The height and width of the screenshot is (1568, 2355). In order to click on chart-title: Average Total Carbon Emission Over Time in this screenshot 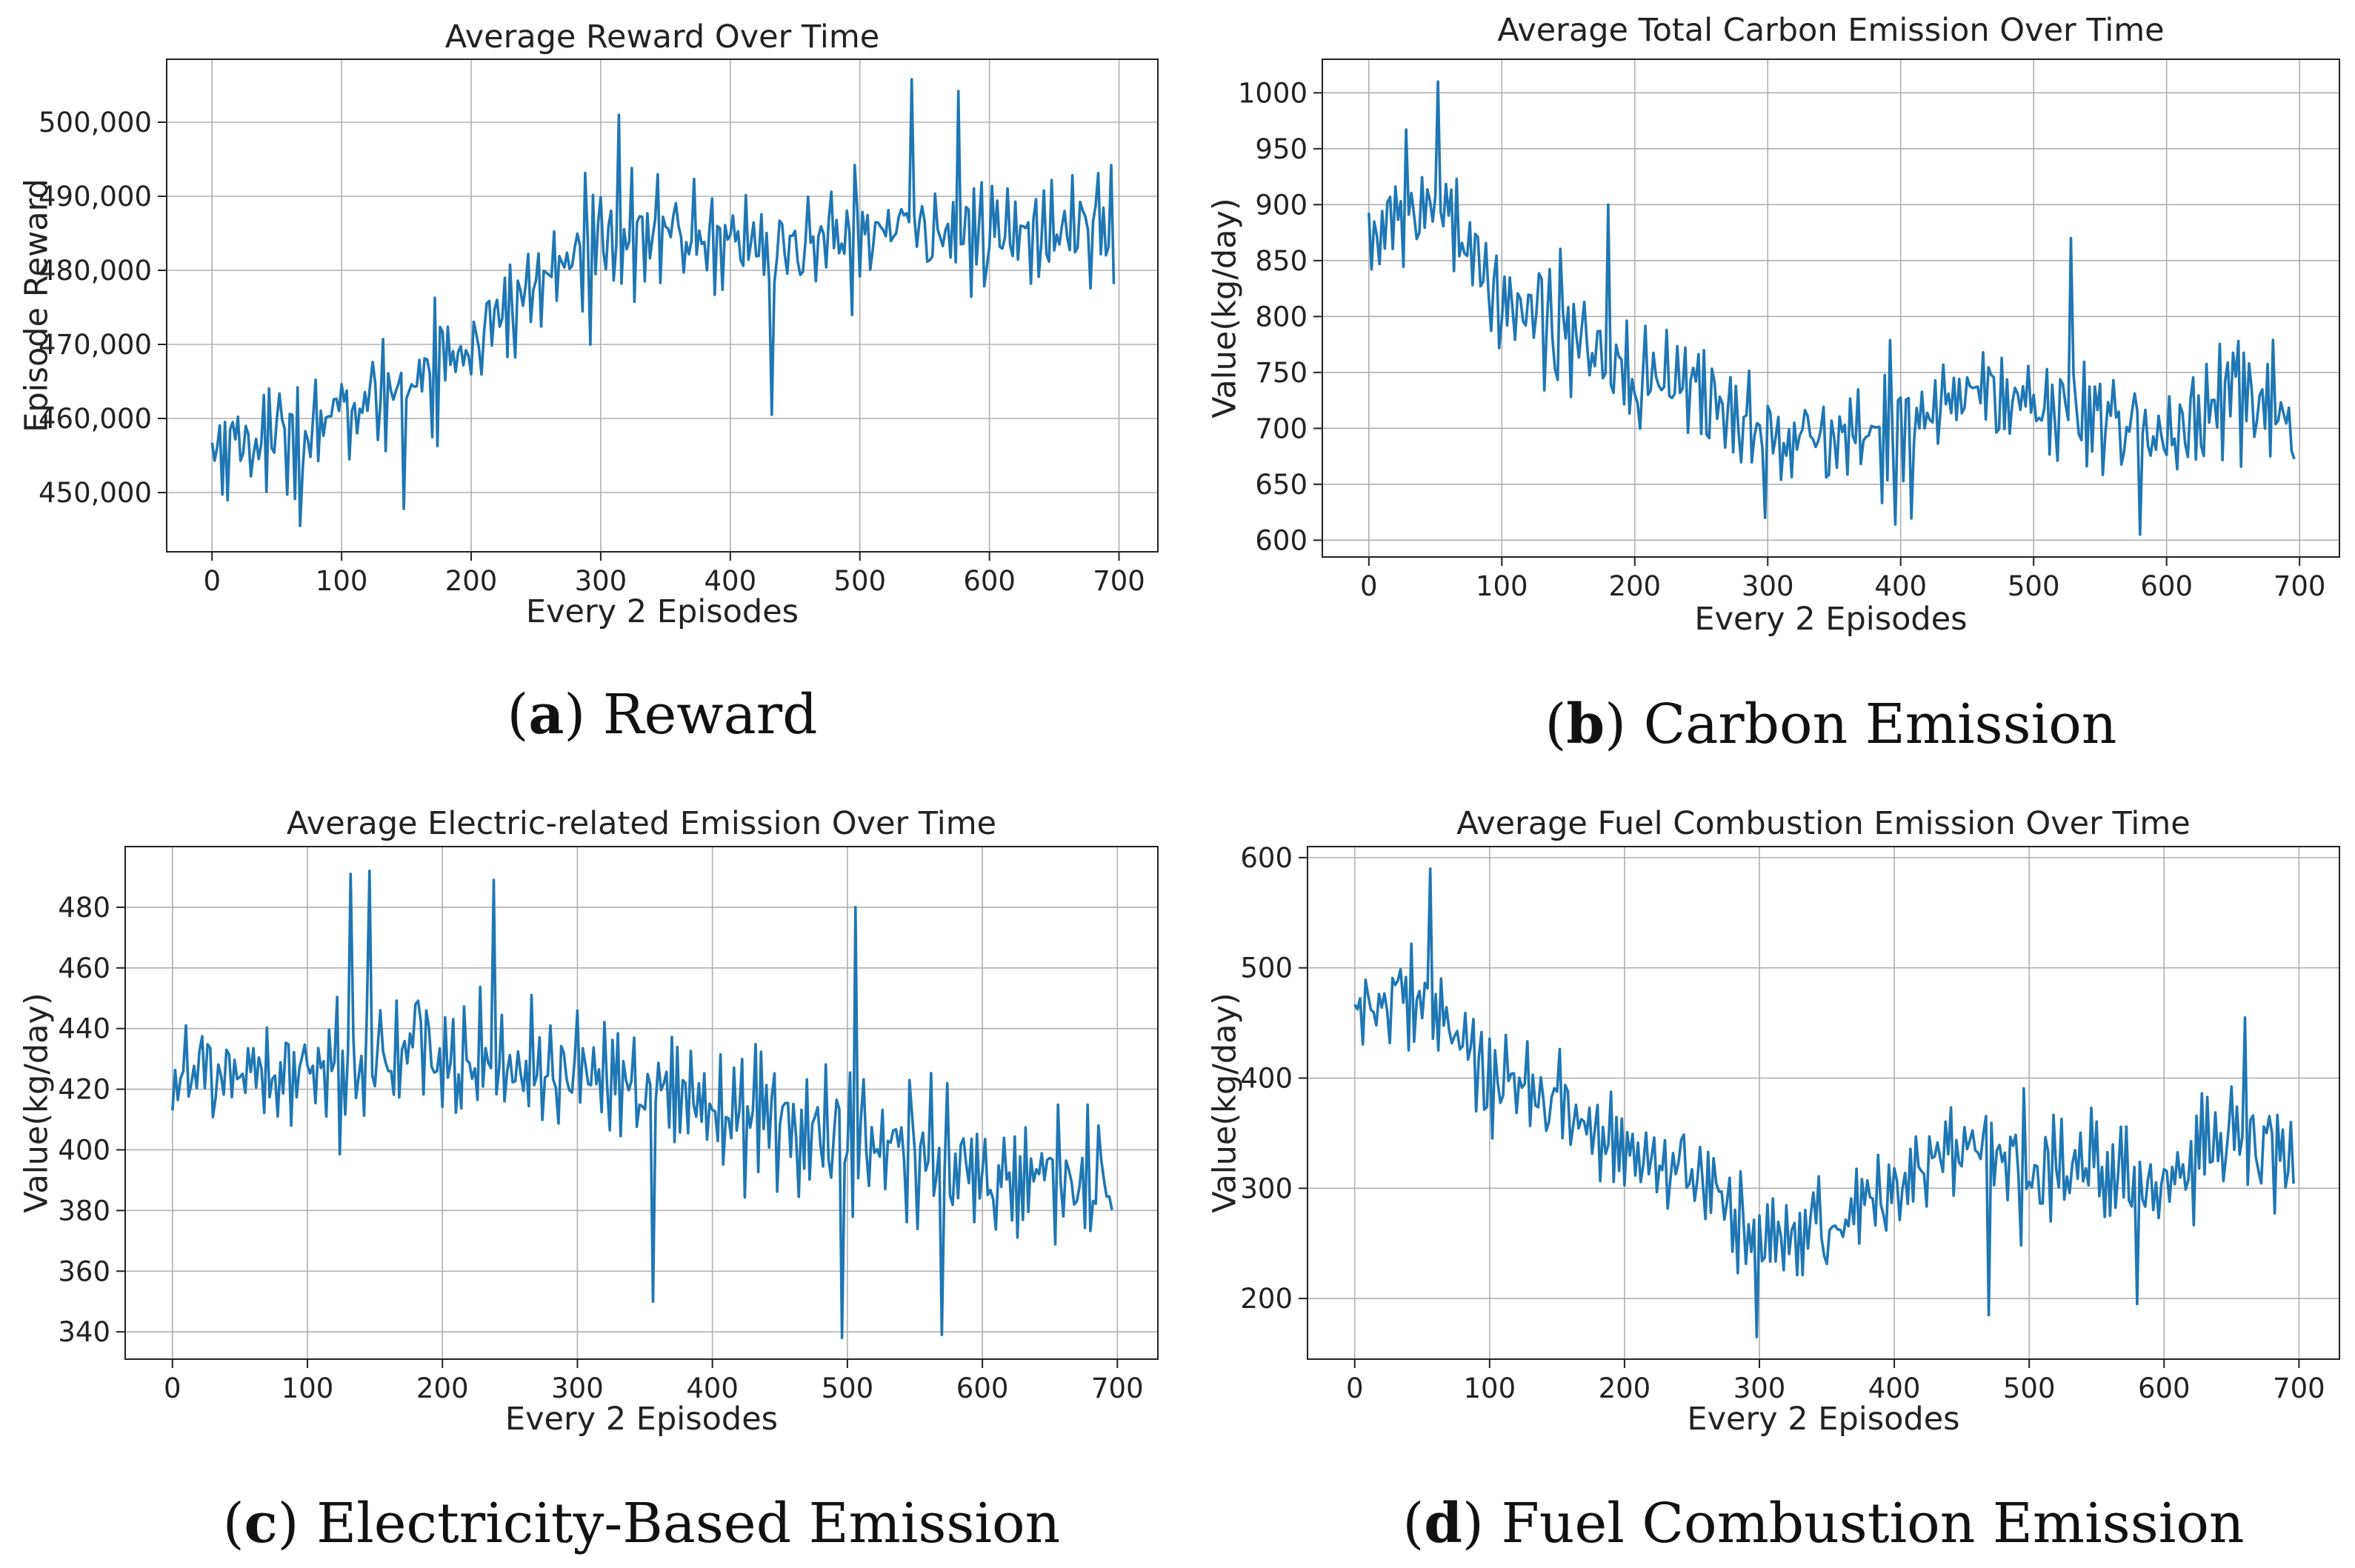, I will do `click(1830, 31)`.